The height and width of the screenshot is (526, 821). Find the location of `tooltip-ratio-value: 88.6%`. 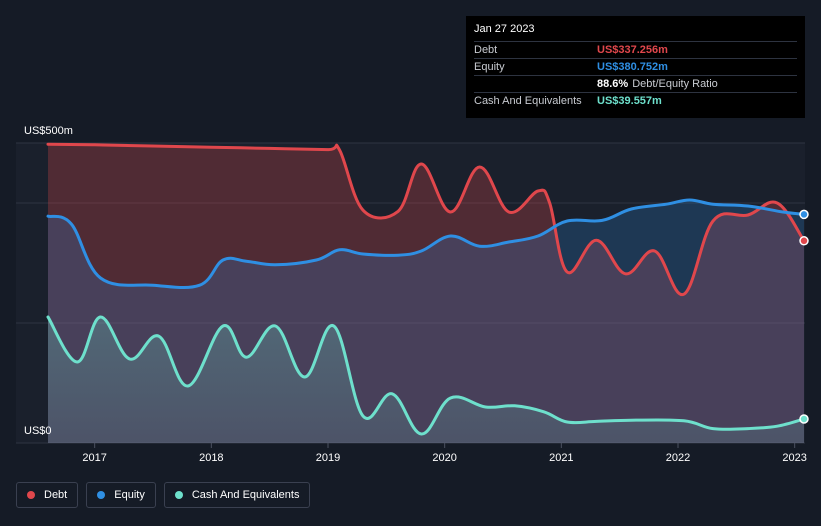

tooltip-ratio-value: 88.6% is located at coordinates (613, 84).